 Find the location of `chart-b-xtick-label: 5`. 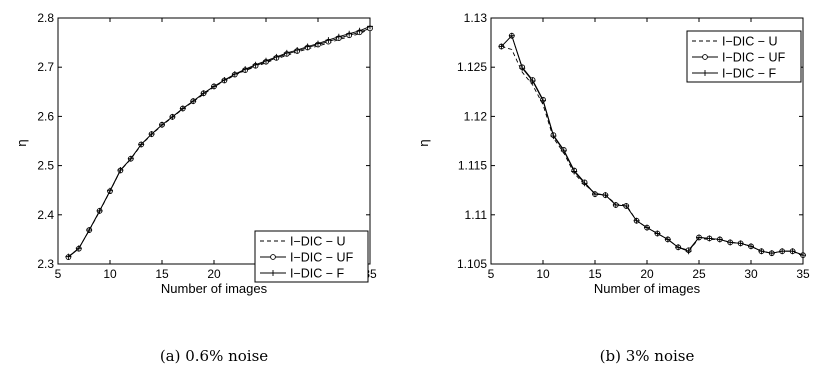

chart-b-xtick-label: 5 is located at coordinates (491, 274).